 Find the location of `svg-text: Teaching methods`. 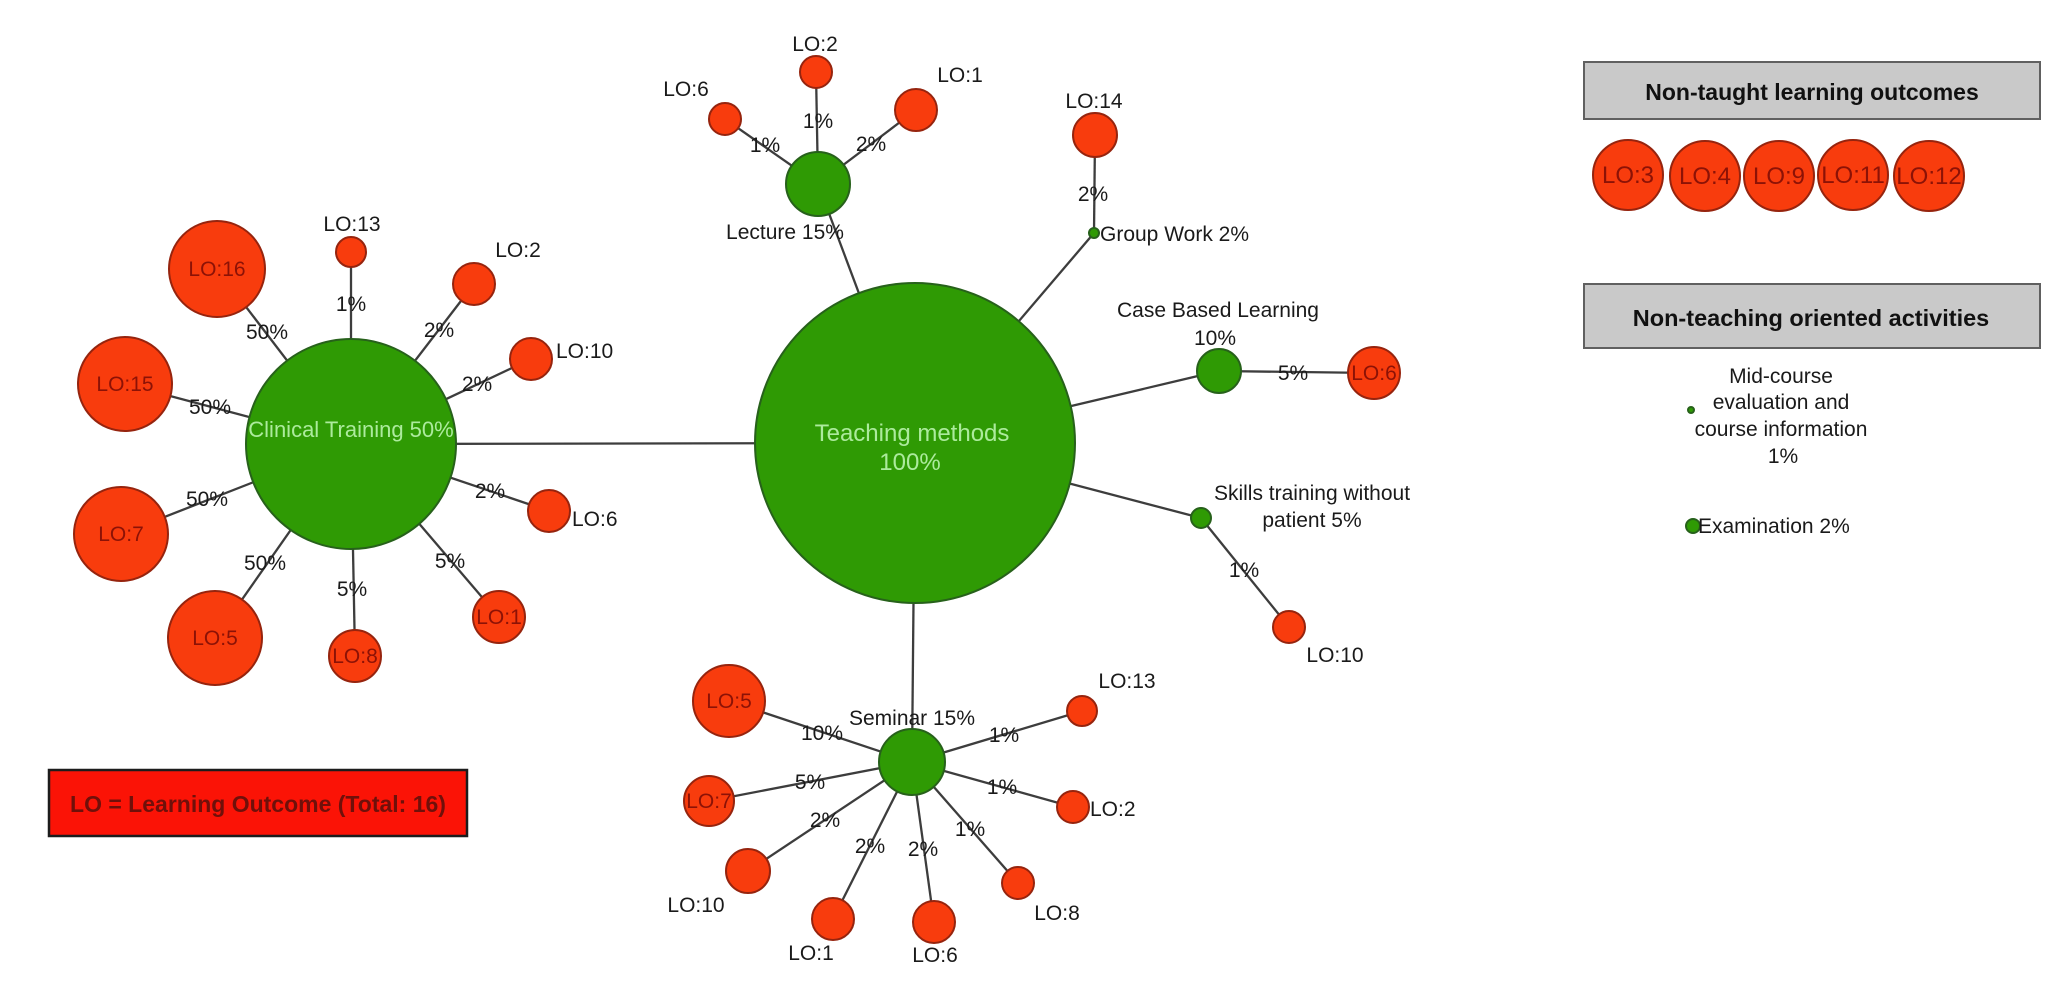

svg-text: Teaching methods is located at coordinates (912, 433).